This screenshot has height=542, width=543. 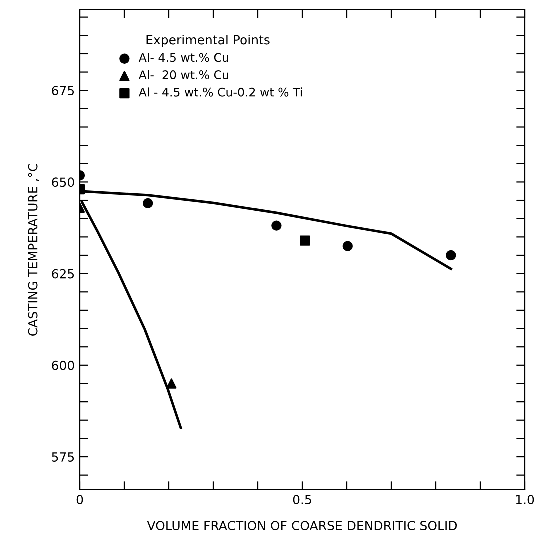 What do you see at coordinates (220, 92) in the screenshot?
I see `legend-label: Al - 4.5 wt.% Cu-0.2 wt % Ti` at bounding box center [220, 92].